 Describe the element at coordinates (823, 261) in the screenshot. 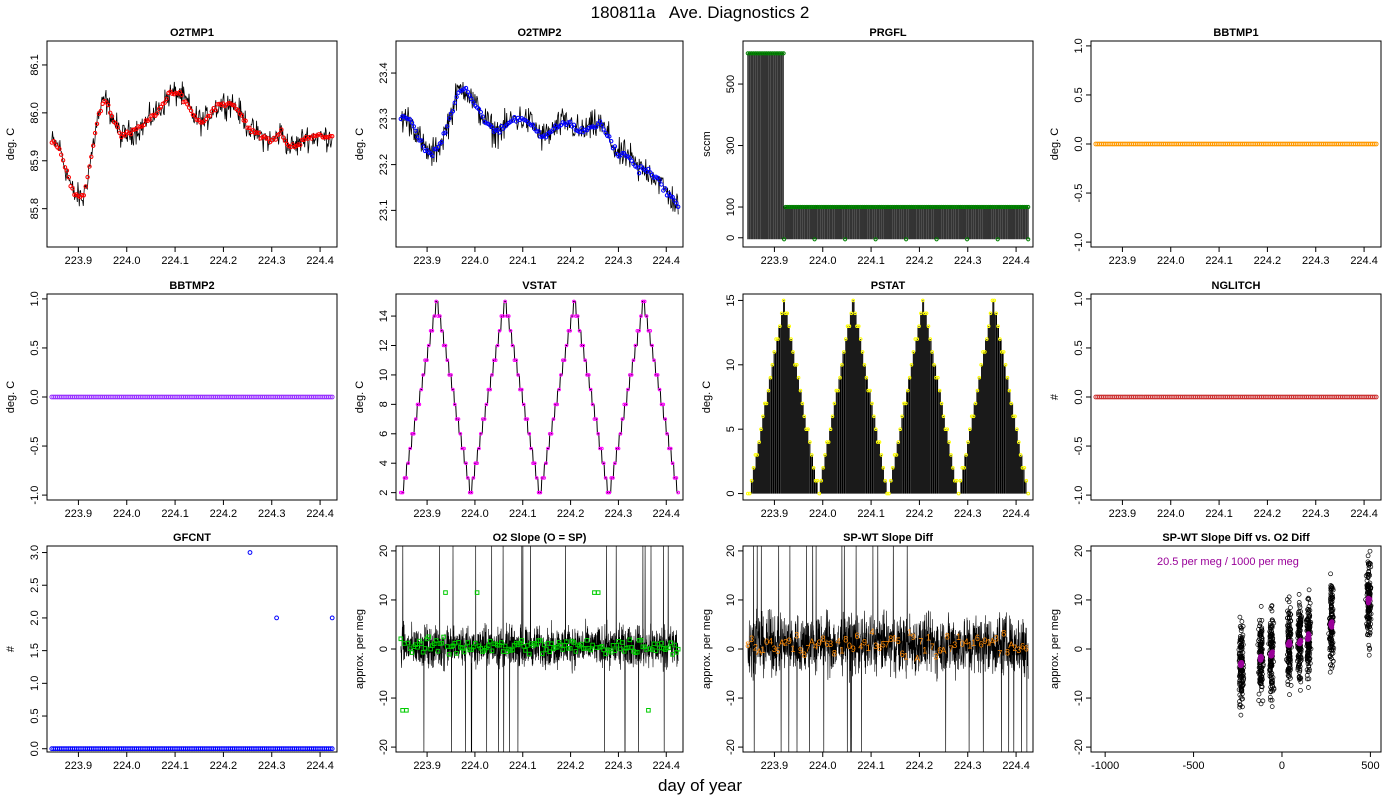

I see `x-tick-label: 224.0` at that location.